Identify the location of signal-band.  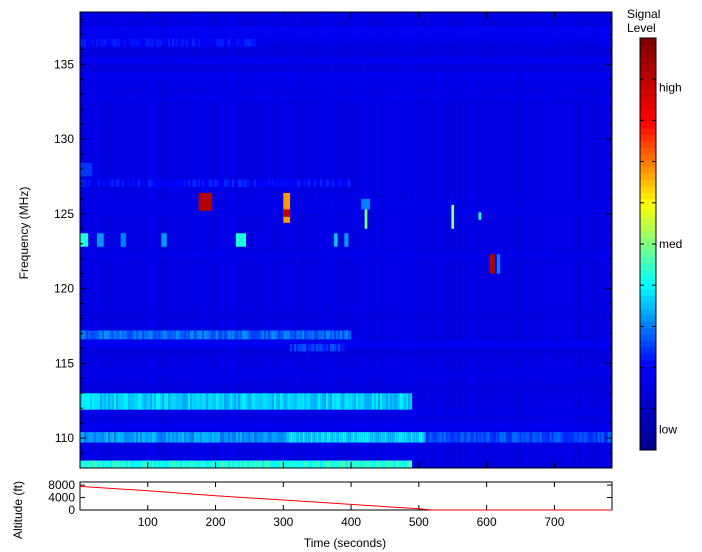
(366, 216).